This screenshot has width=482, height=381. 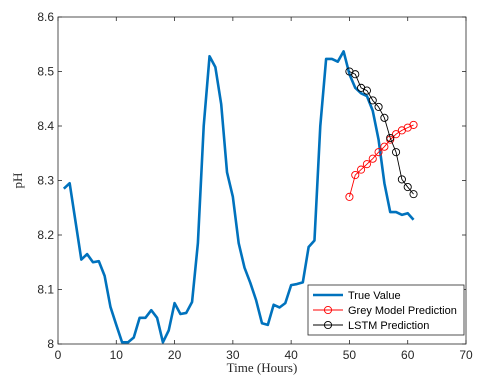 What do you see at coordinates (45, 290) in the screenshot?
I see `y-tick-label: 8.1` at bounding box center [45, 290].